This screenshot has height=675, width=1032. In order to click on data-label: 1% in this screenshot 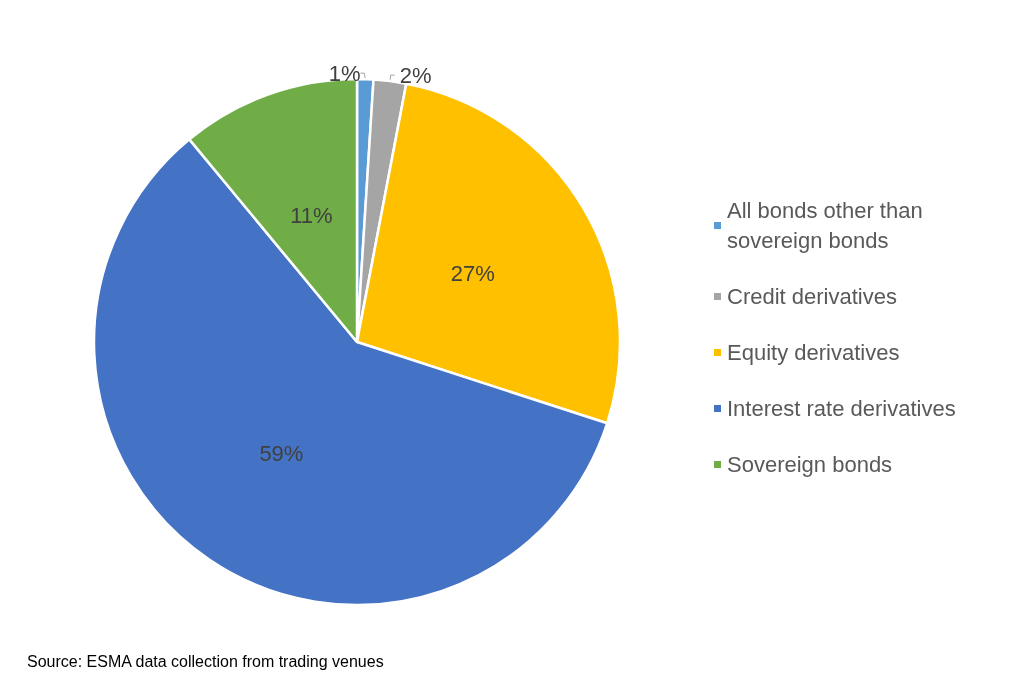, I will do `click(344, 73)`.